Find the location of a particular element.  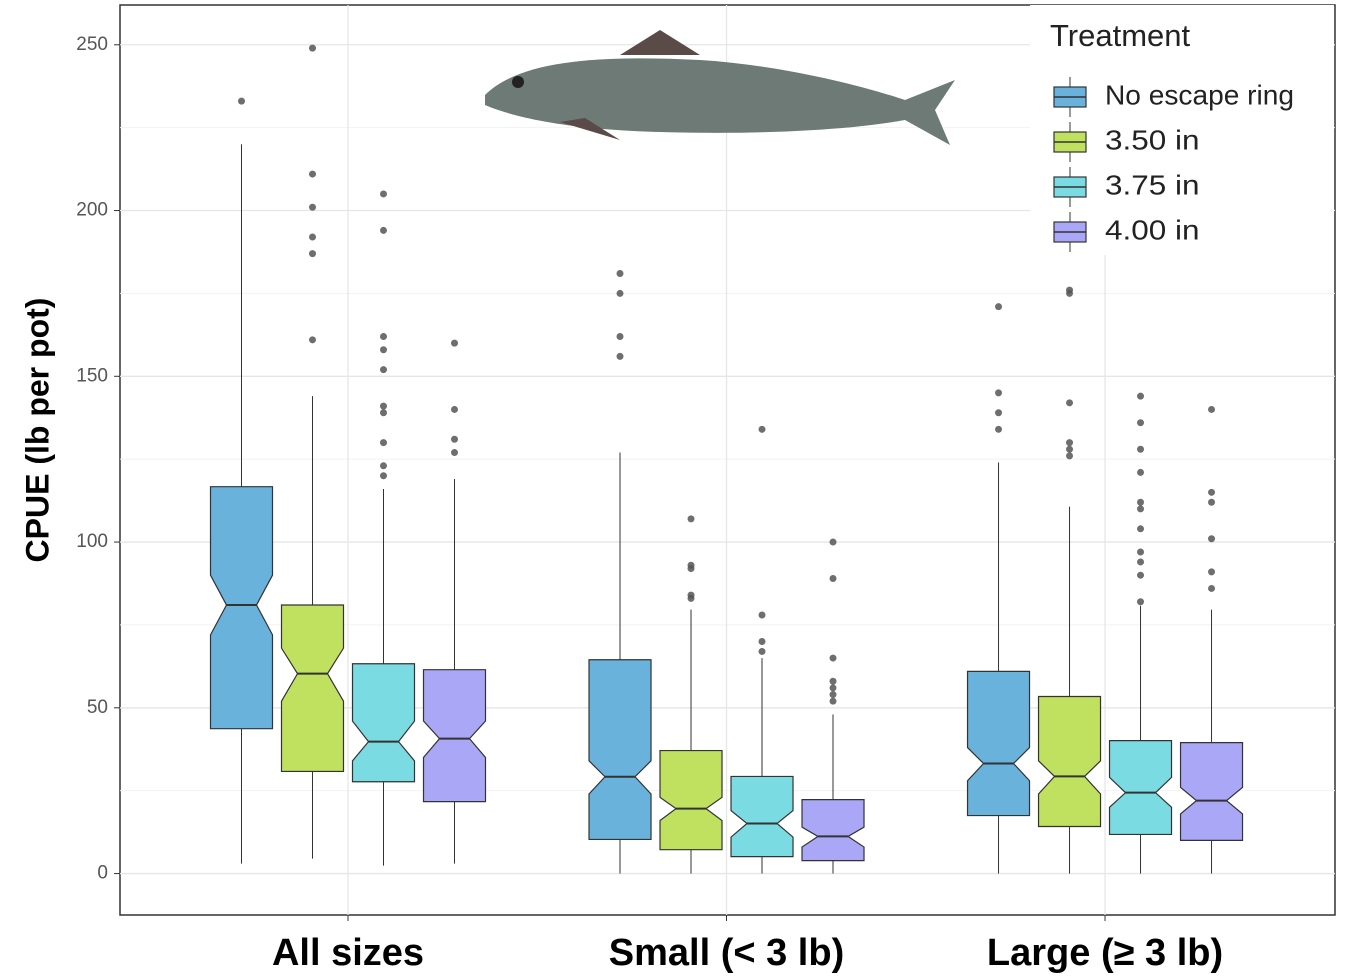

y-axis-label: CPUE (lb per pot) is located at coordinates (37, 430).